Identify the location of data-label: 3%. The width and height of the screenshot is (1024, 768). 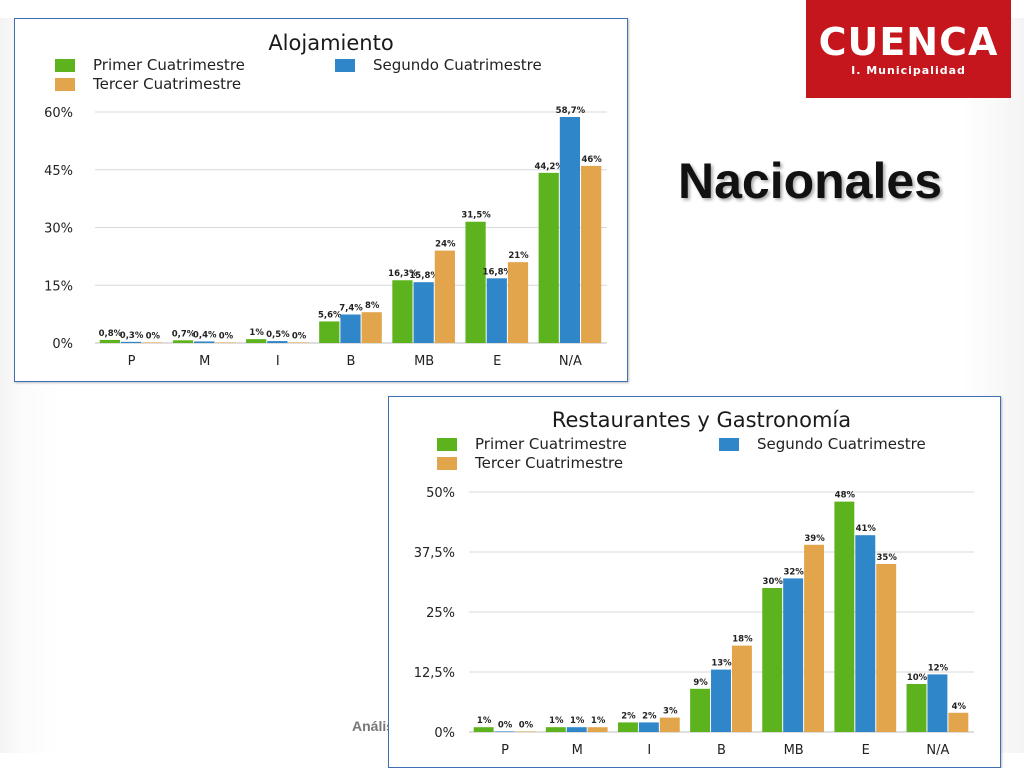
(670, 712).